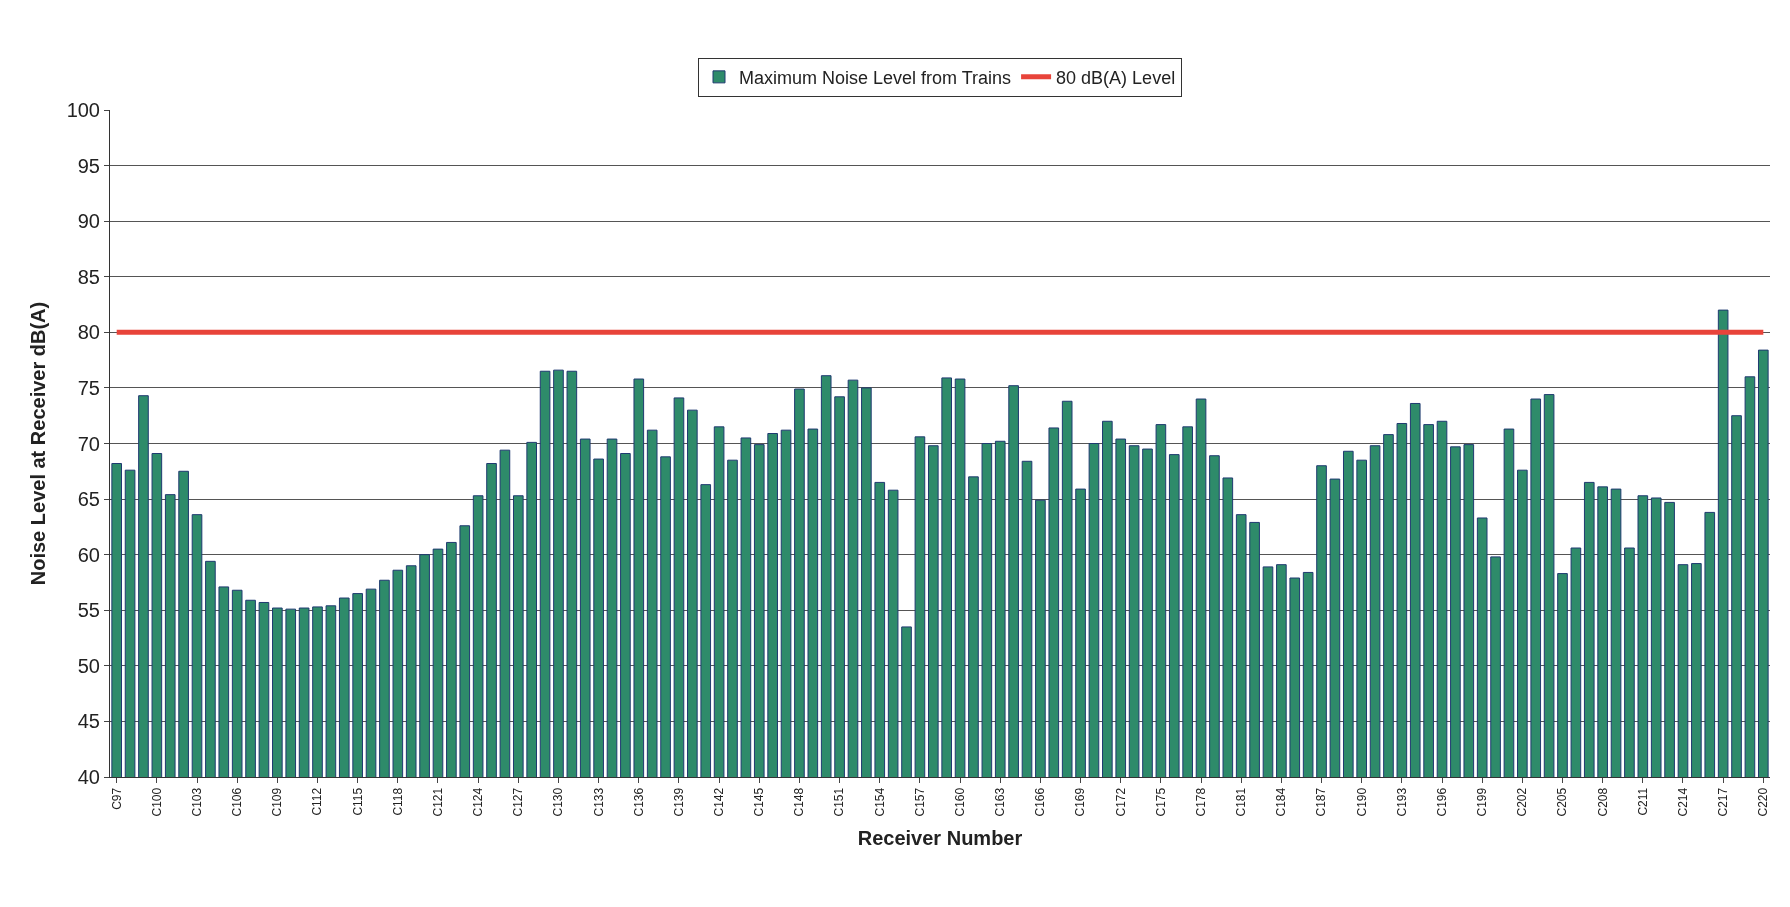 The height and width of the screenshot is (907, 1790). Describe the element at coordinates (277, 802) in the screenshot. I see `x-tick-label: C109` at that location.